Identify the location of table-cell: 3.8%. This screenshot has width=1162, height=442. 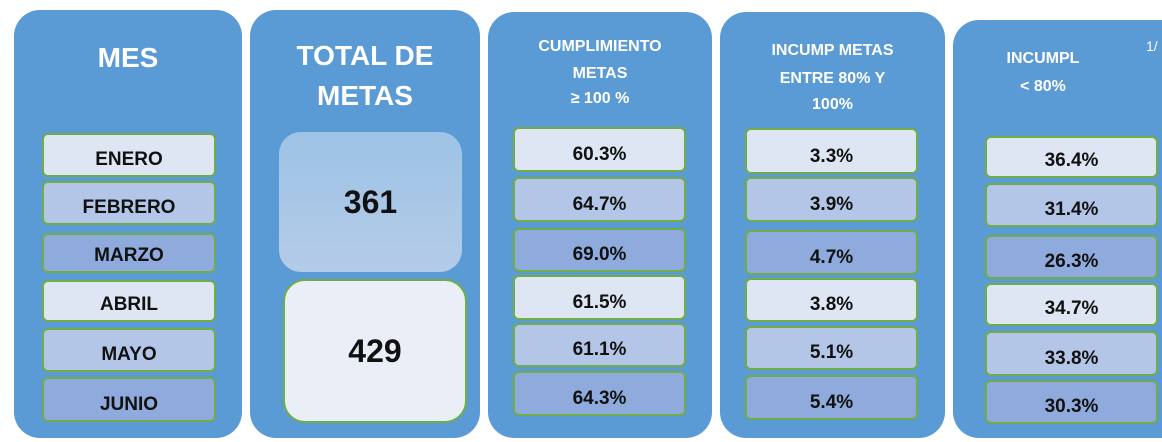
(831, 300).